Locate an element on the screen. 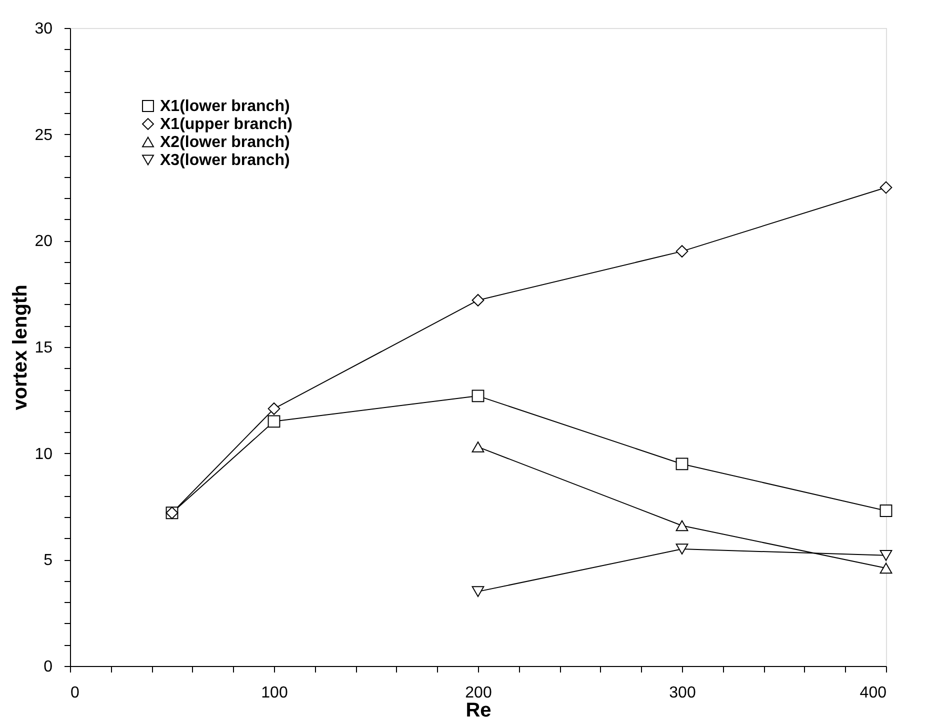 This screenshot has width=938, height=720. y-tick-label: 30 is located at coordinates (43, 29).